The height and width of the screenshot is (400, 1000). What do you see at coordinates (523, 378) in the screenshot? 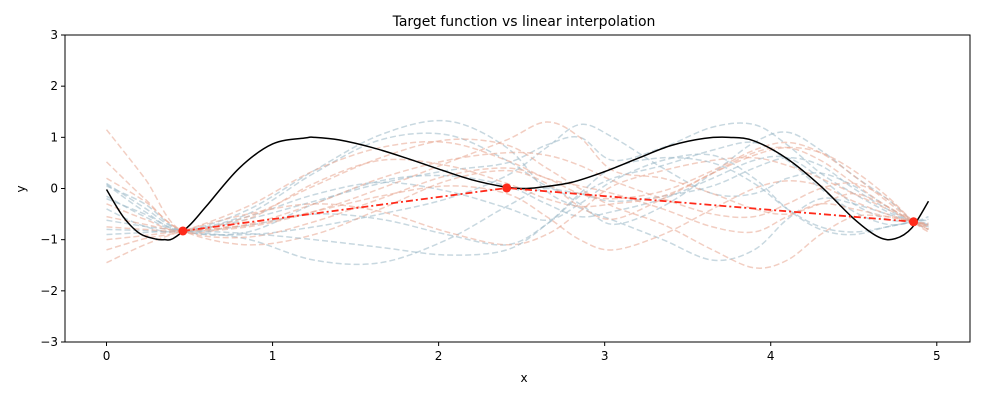
I see `x-axis-label: x` at bounding box center [523, 378].